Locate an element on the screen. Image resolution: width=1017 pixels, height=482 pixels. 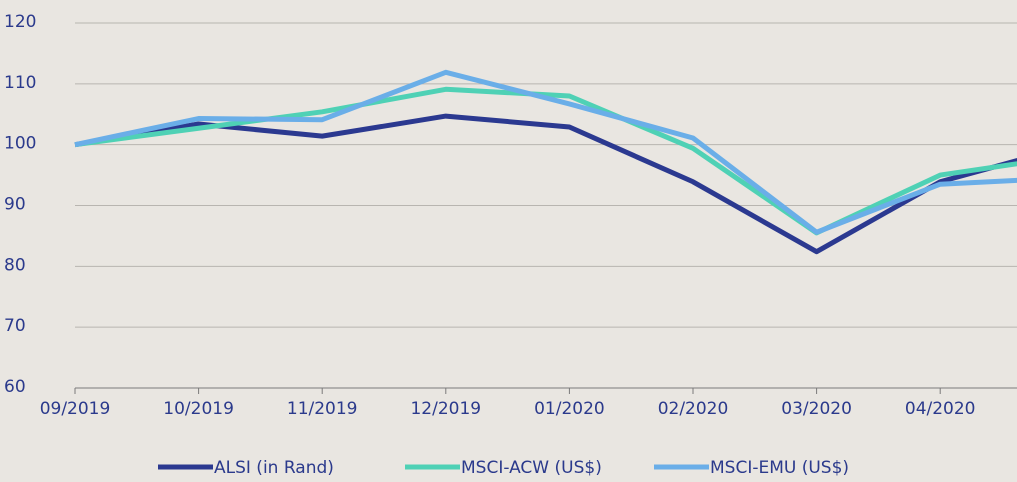
x-tick-label: 03/2020 is located at coordinates (816, 409).